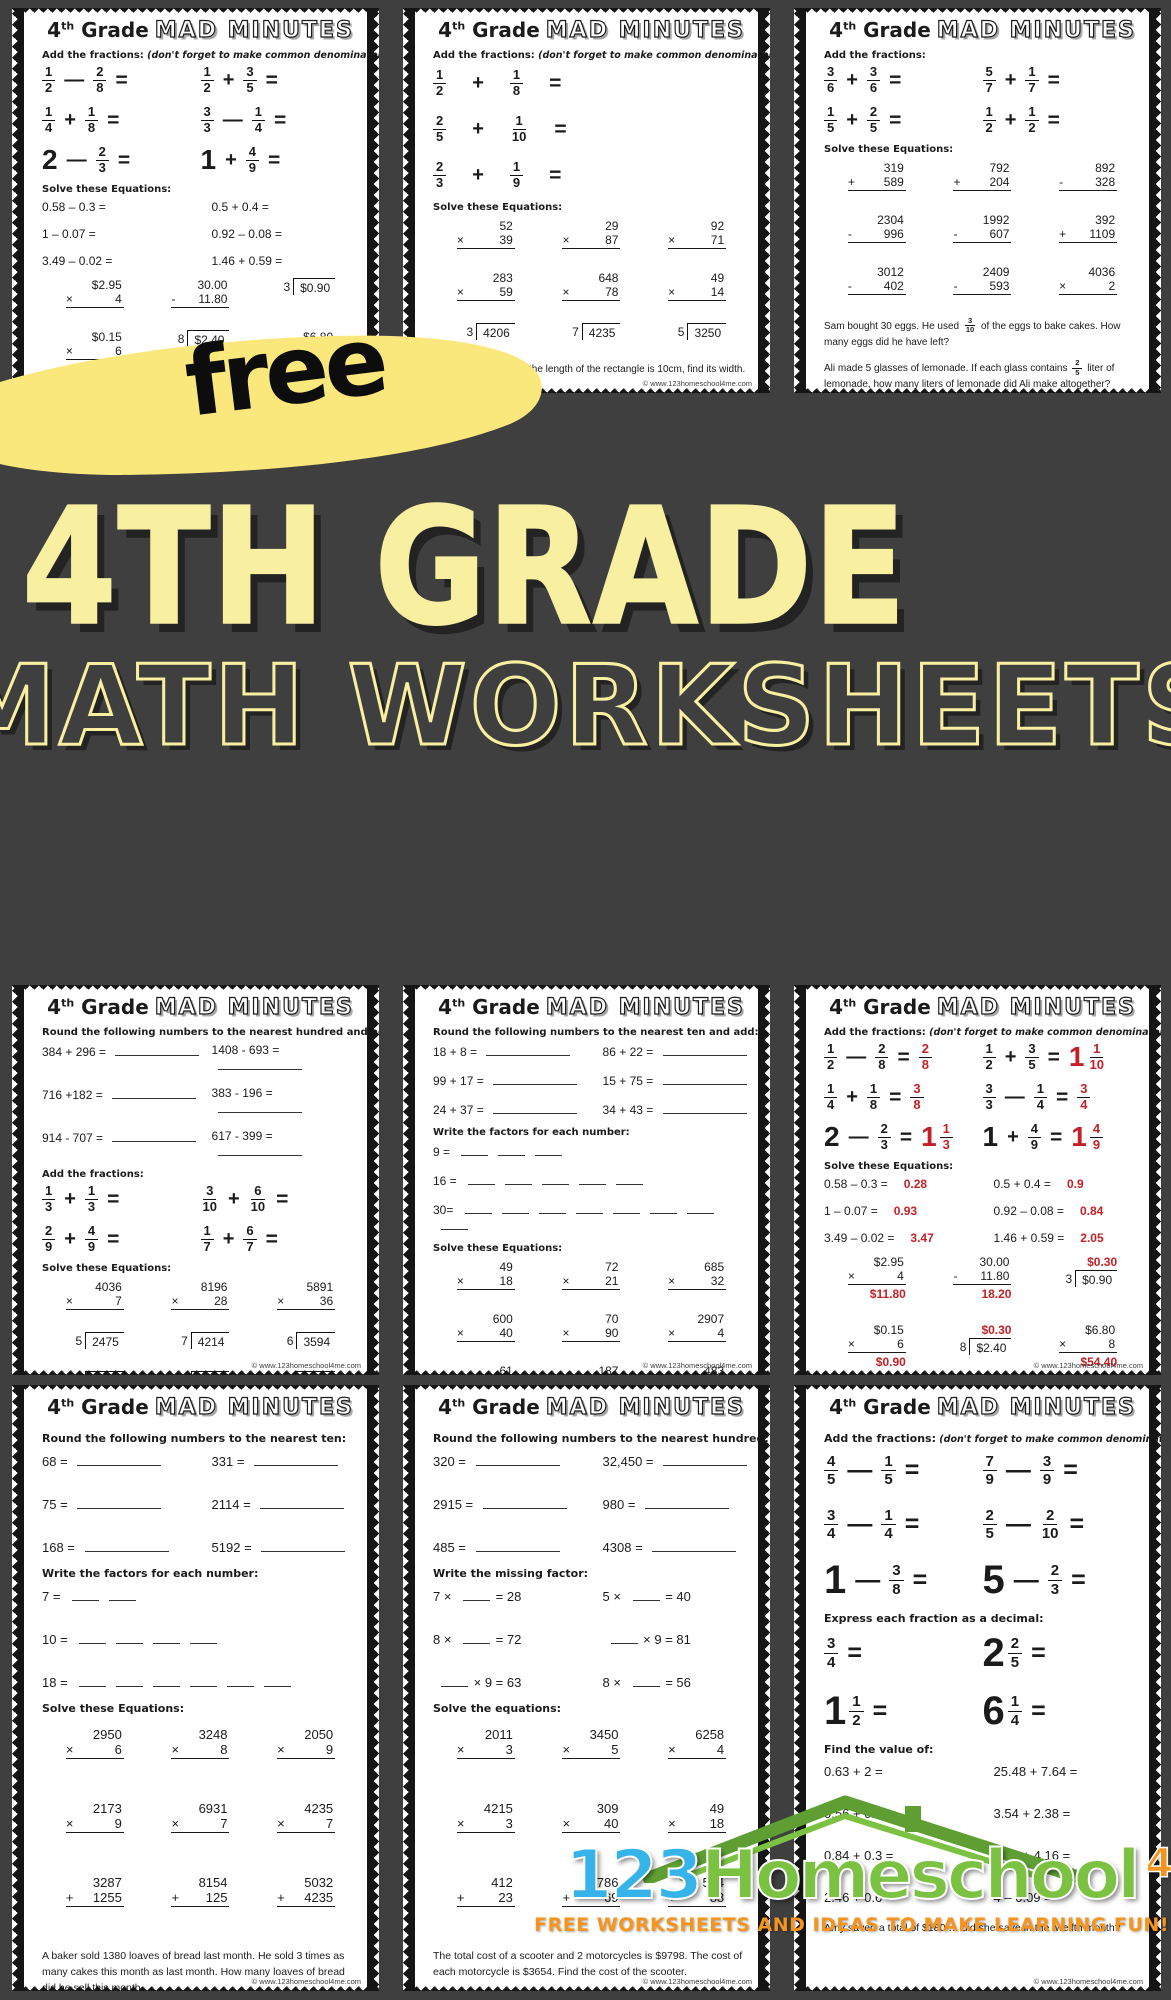 The image size is (1171, 2000). What do you see at coordinates (216, 1897) in the screenshot?
I see `bottom-number: 125` at bounding box center [216, 1897].